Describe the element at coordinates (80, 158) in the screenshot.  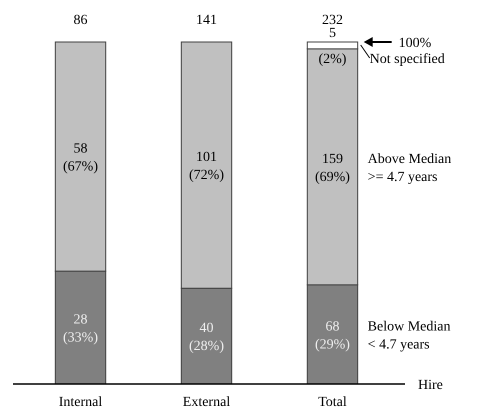
I see `data-label: 58 (67%)` at that location.